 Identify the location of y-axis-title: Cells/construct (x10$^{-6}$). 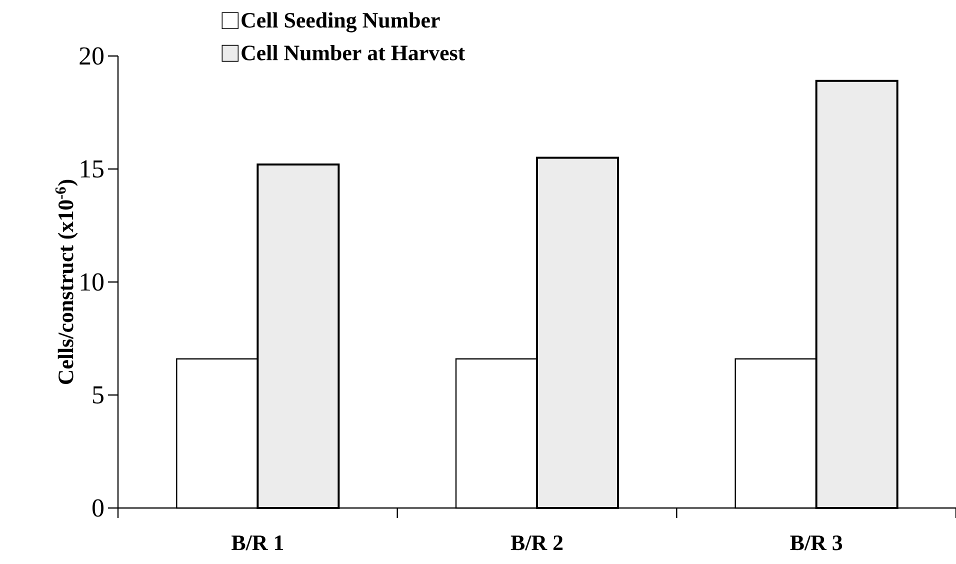
(66, 282).